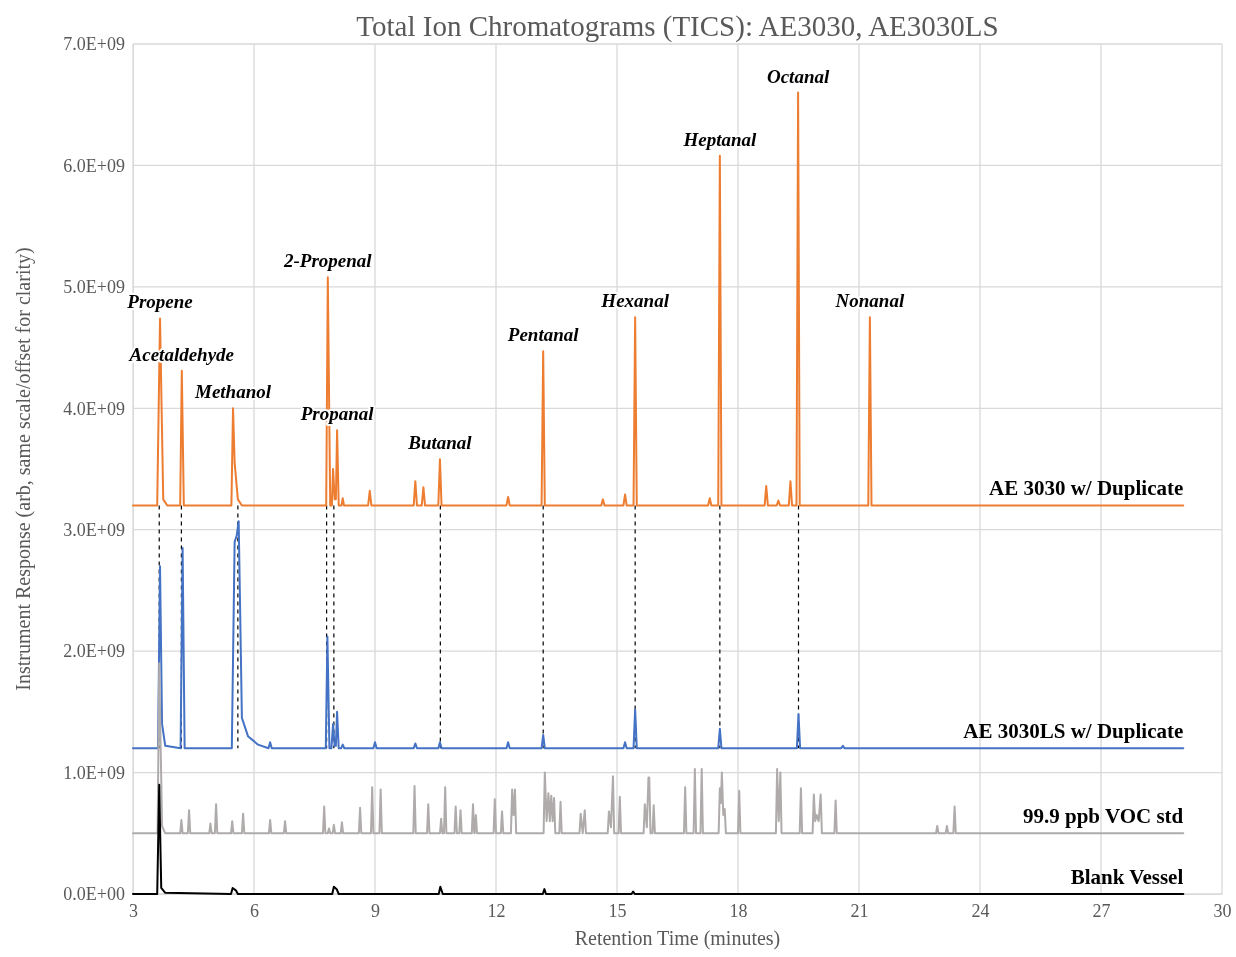 The image size is (1236, 957). Describe the element at coordinates (719, 139) in the screenshot. I see `annotation: Heptanal` at that location.